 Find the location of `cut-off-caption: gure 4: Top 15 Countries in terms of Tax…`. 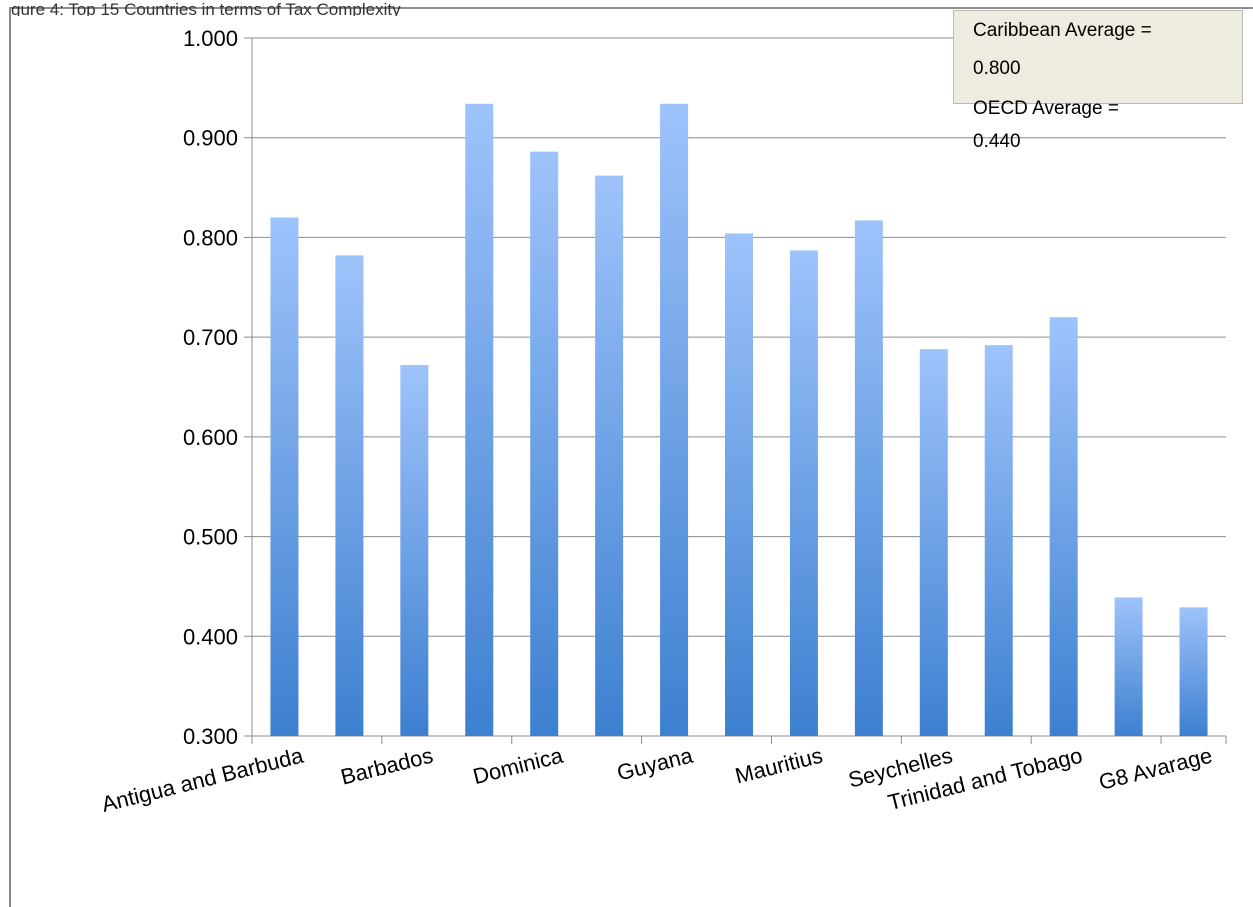

cut-off-caption: gure 4: Top 15 Countries in terms of Tax… is located at coordinates (206, 8).